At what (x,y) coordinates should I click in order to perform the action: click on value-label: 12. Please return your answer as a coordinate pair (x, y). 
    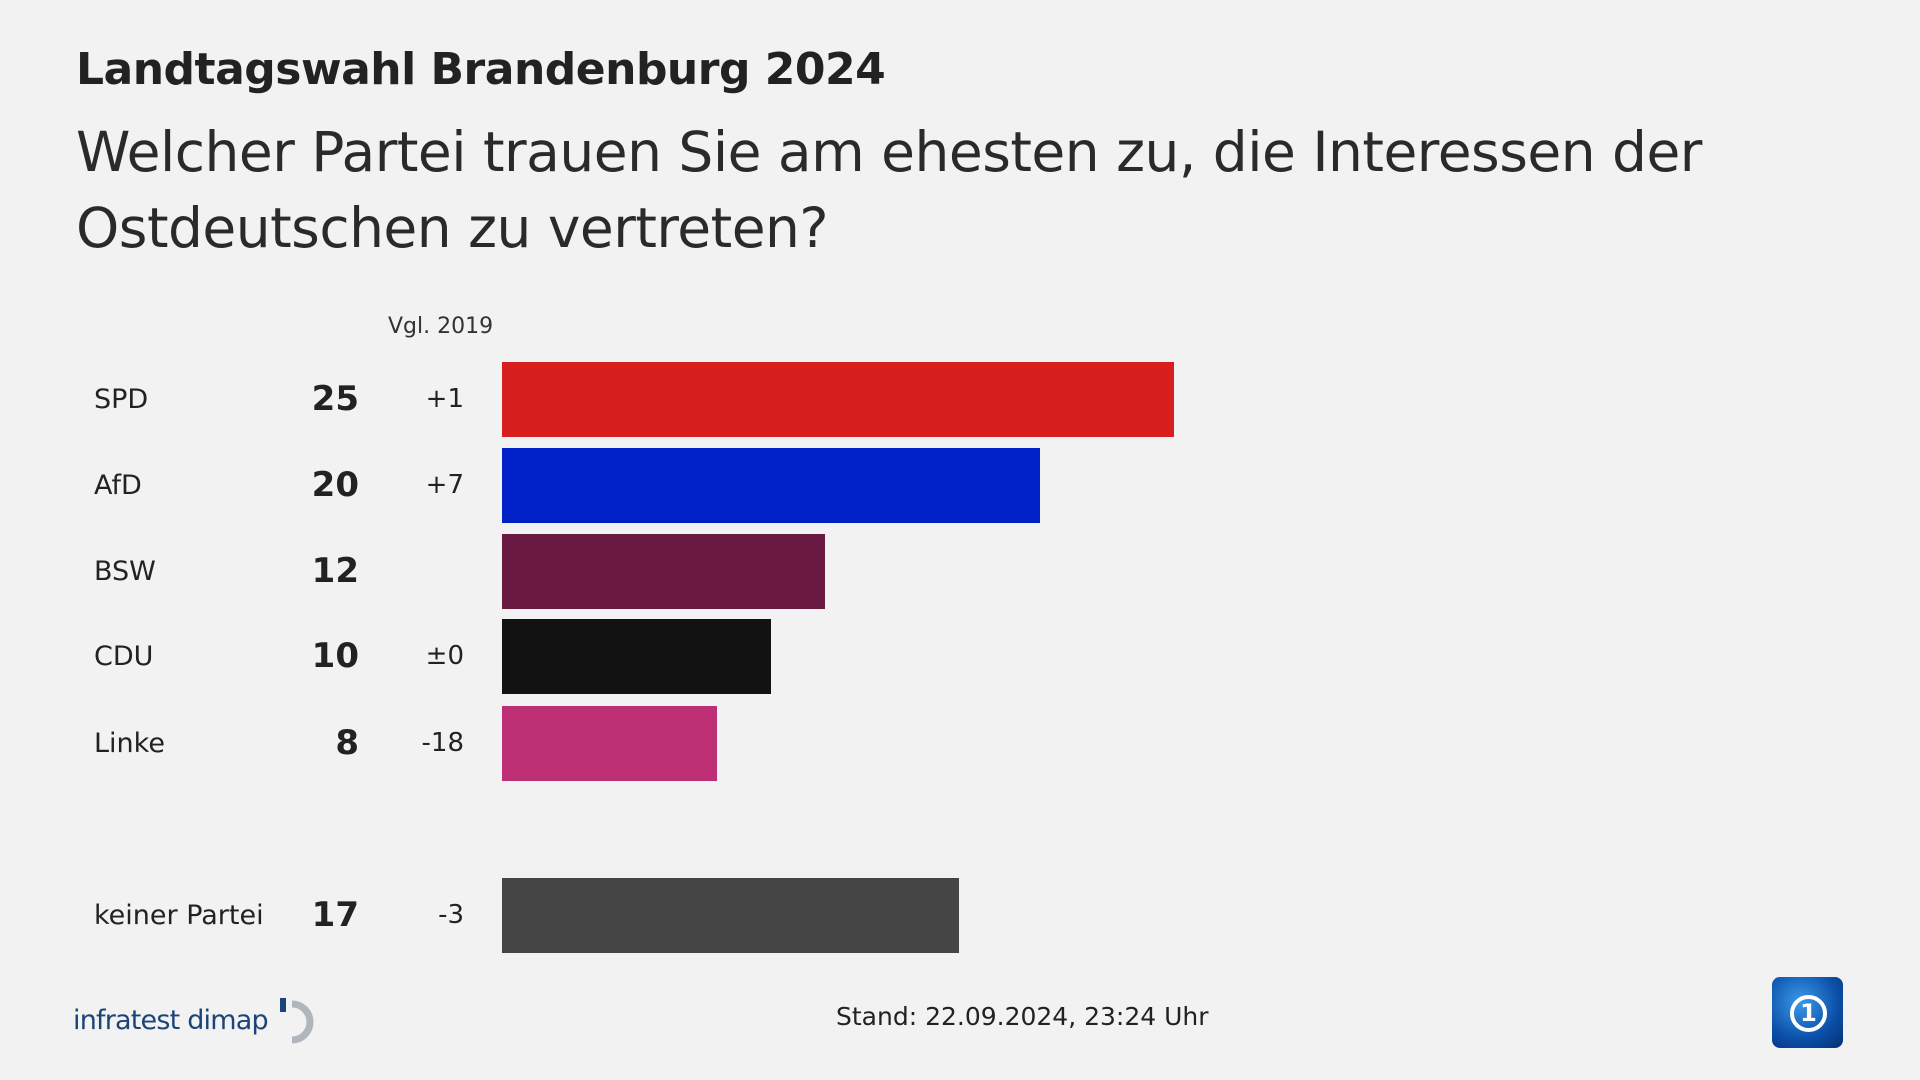
    Looking at the image, I should click on (335, 571).